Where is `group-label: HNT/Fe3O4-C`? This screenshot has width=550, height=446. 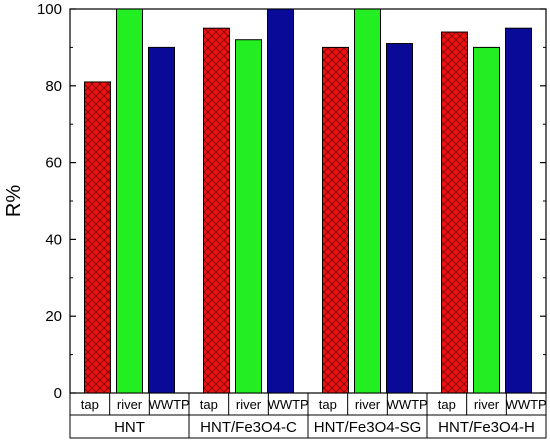
group-label: HNT/Fe3O4-C is located at coordinates (248, 427).